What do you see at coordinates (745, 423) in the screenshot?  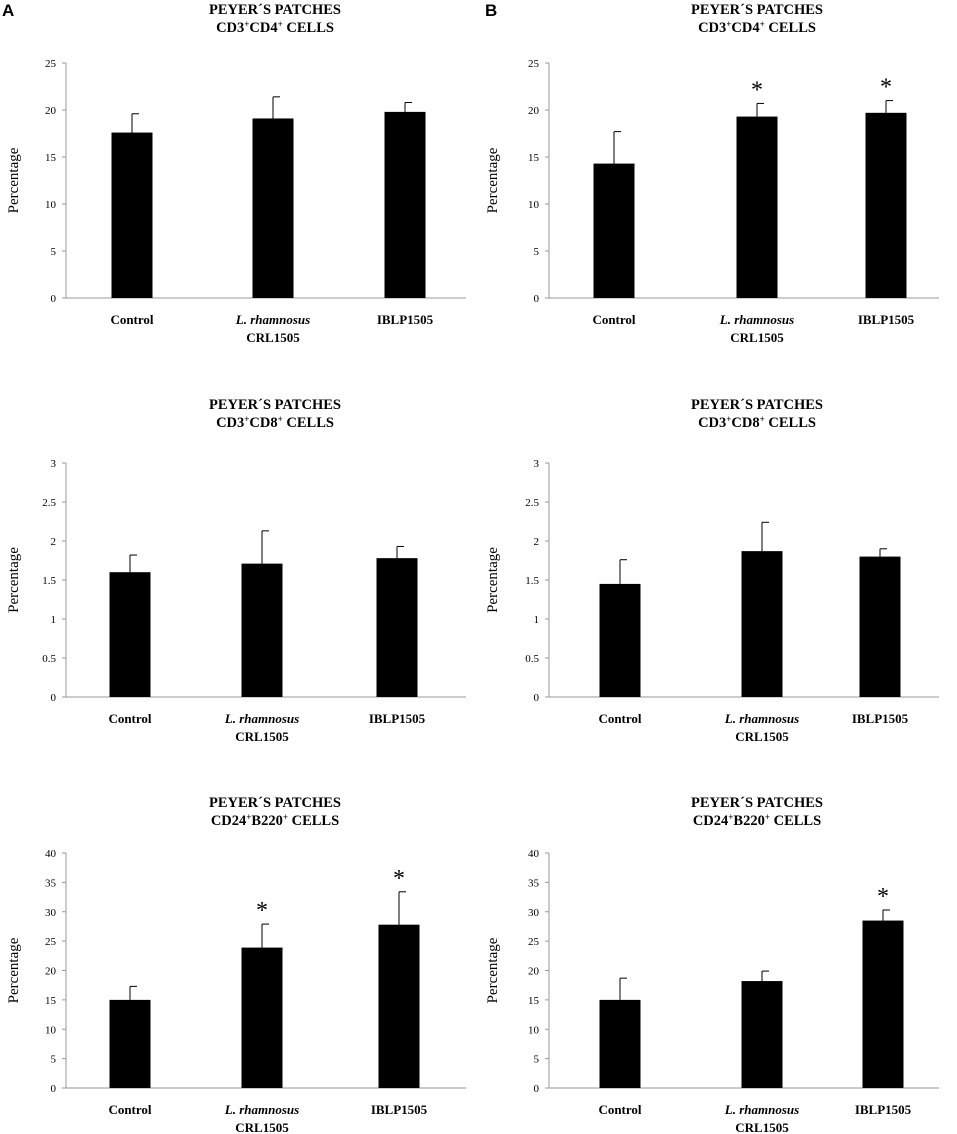 I see `title-part: CD8` at bounding box center [745, 423].